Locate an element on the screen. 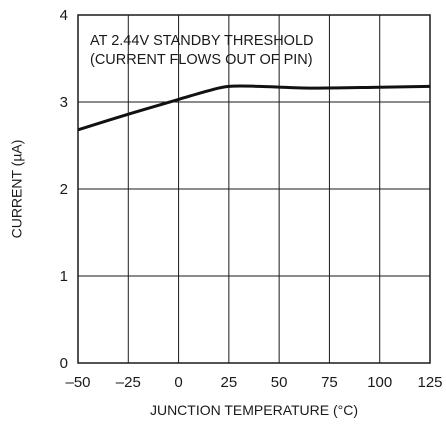  series-line is located at coordinates (254, 108).